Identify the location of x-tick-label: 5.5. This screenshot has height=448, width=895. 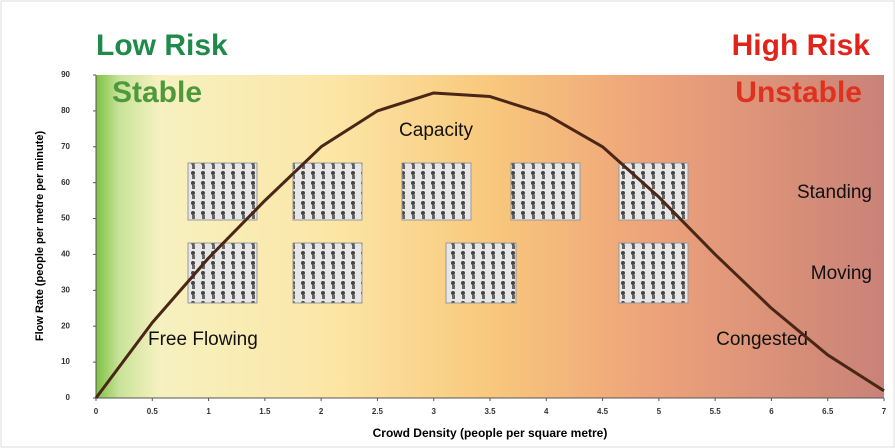
(716, 411).